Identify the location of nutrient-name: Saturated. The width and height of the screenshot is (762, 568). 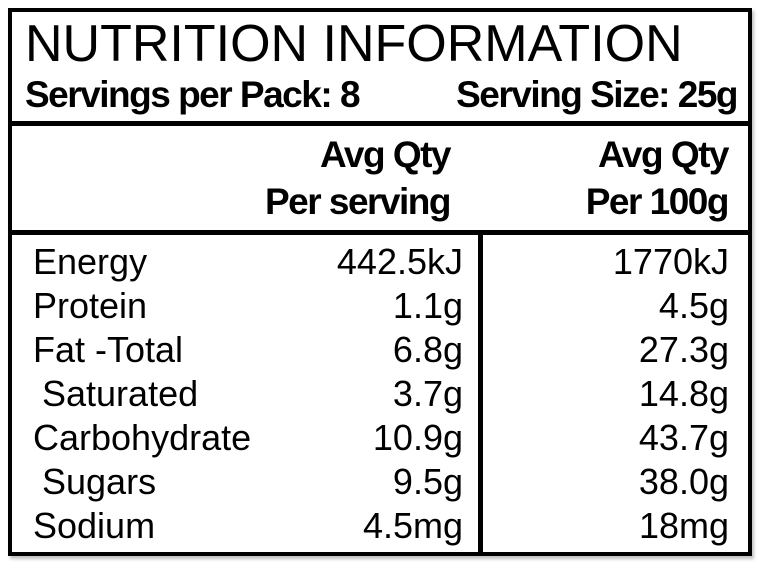
(120, 393).